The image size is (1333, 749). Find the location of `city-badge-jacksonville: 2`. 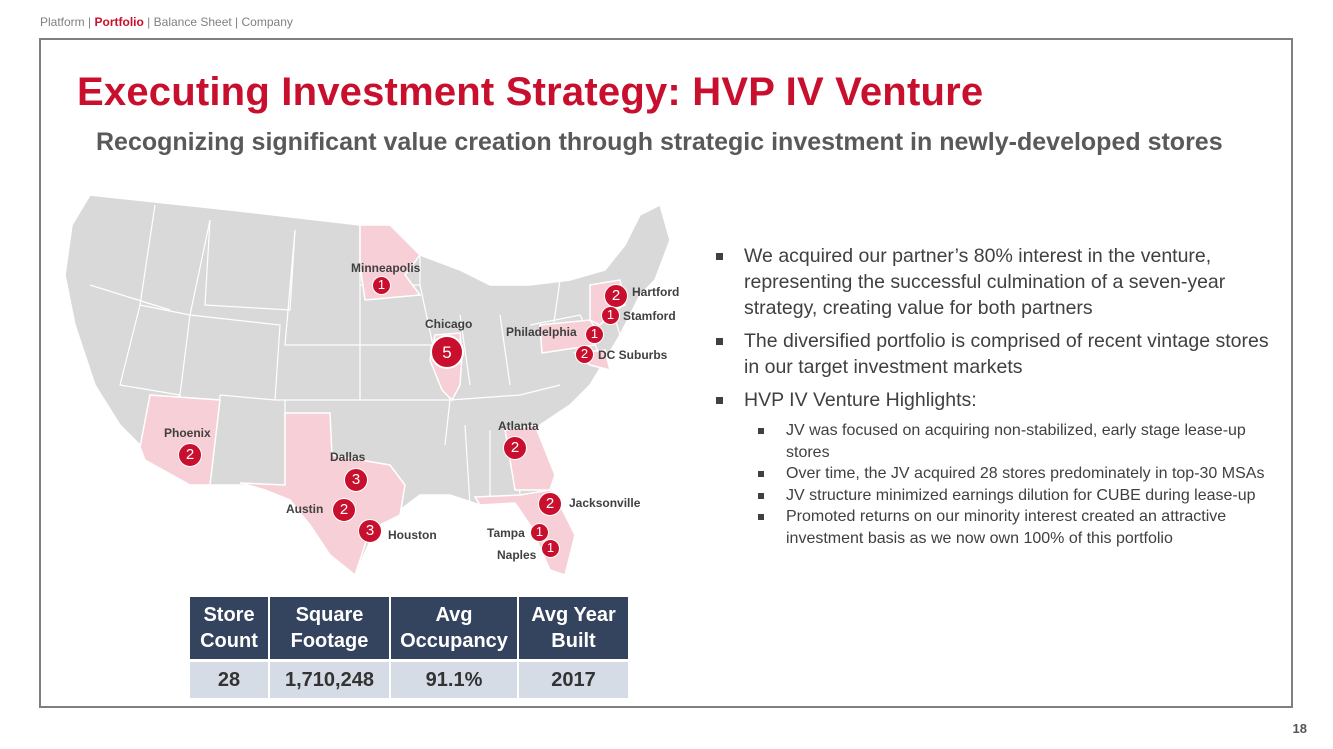

city-badge-jacksonville: 2 is located at coordinates (550, 504).